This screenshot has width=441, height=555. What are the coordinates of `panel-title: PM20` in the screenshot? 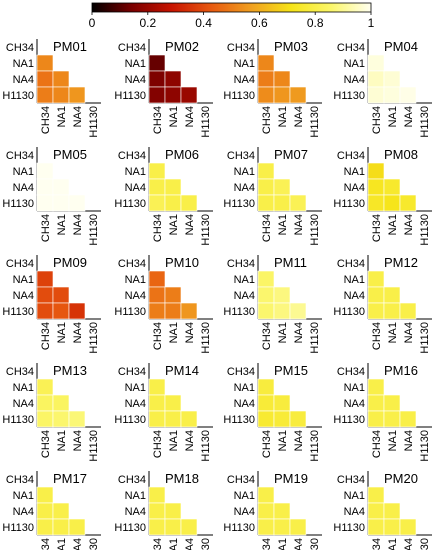 It's located at (401, 478).